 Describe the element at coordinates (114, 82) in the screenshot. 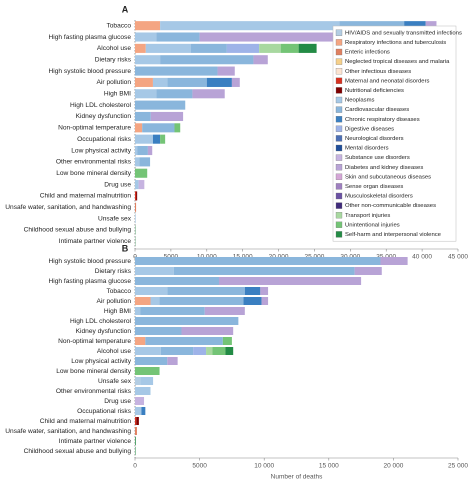

I see `category-label: Air pollution` at that location.